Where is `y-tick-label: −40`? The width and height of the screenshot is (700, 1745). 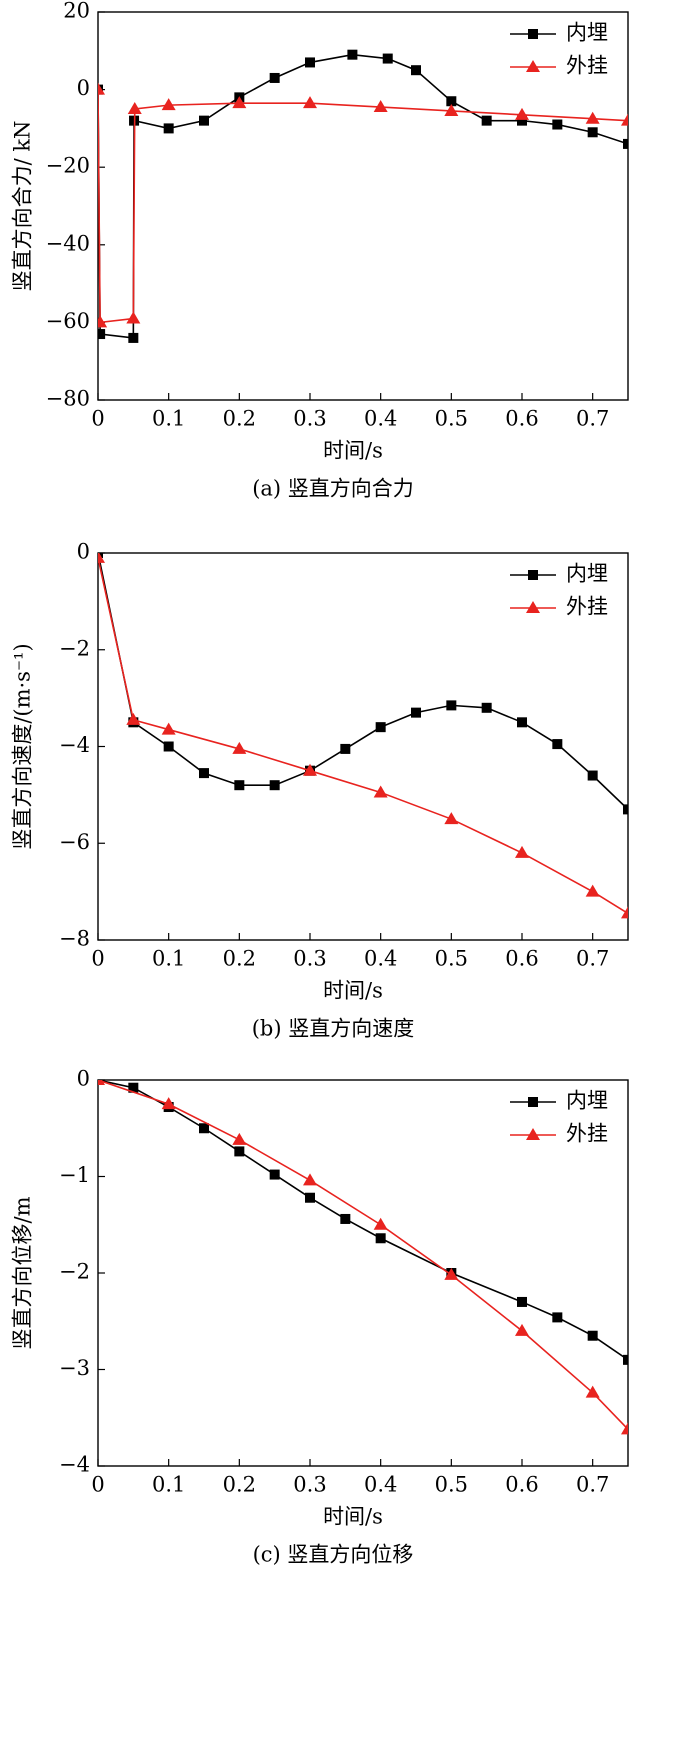
y-tick-label: −40 is located at coordinates (68, 243).